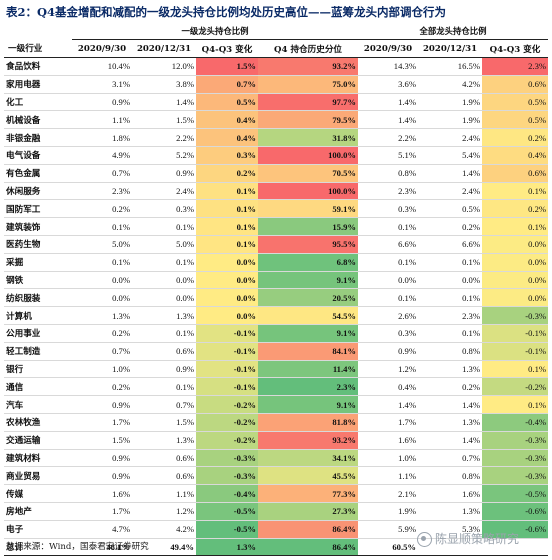 This screenshot has height=560, width=552. What do you see at coordinates (102, 369) in the screenshot?
I see `cell-leader-q3: 1.0%` at bounding box center [102, 369].